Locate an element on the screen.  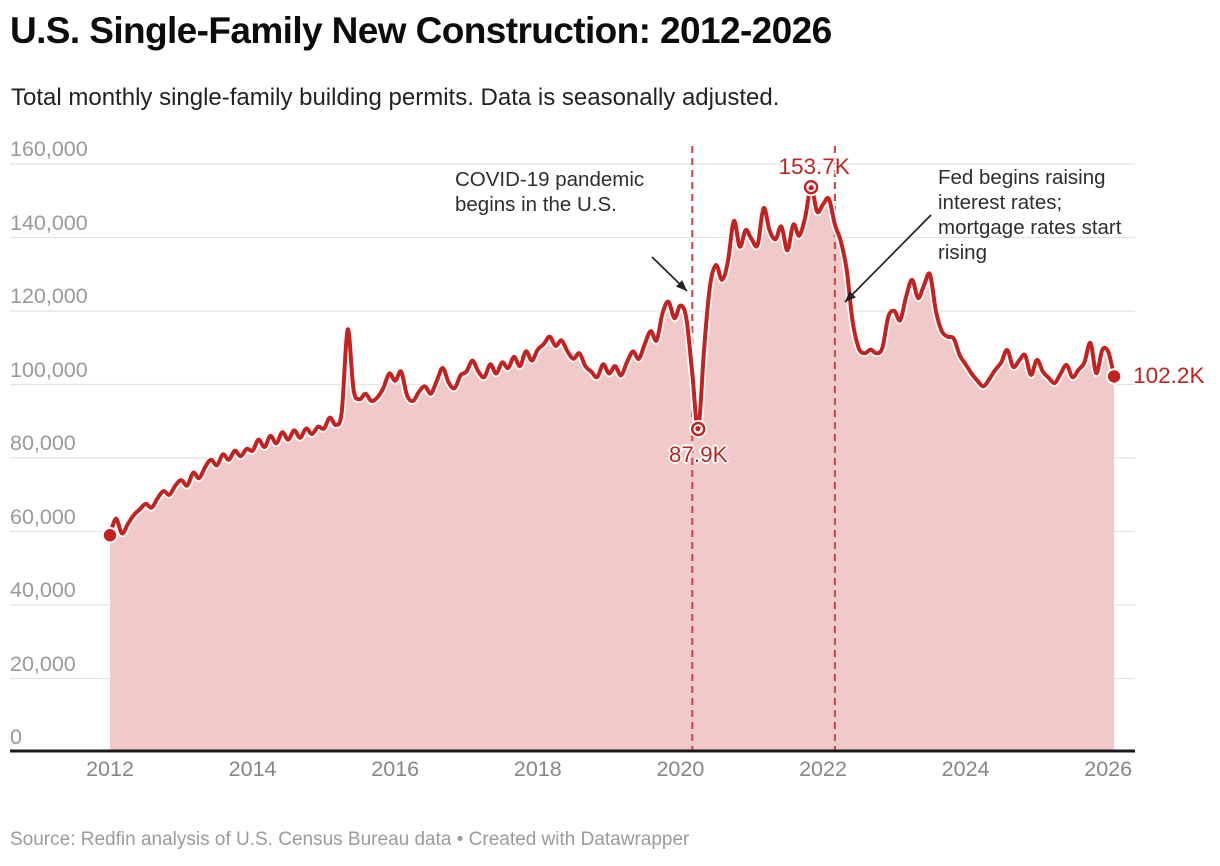
y-tick-label: 160,000 is located at coordinates (49, 149).